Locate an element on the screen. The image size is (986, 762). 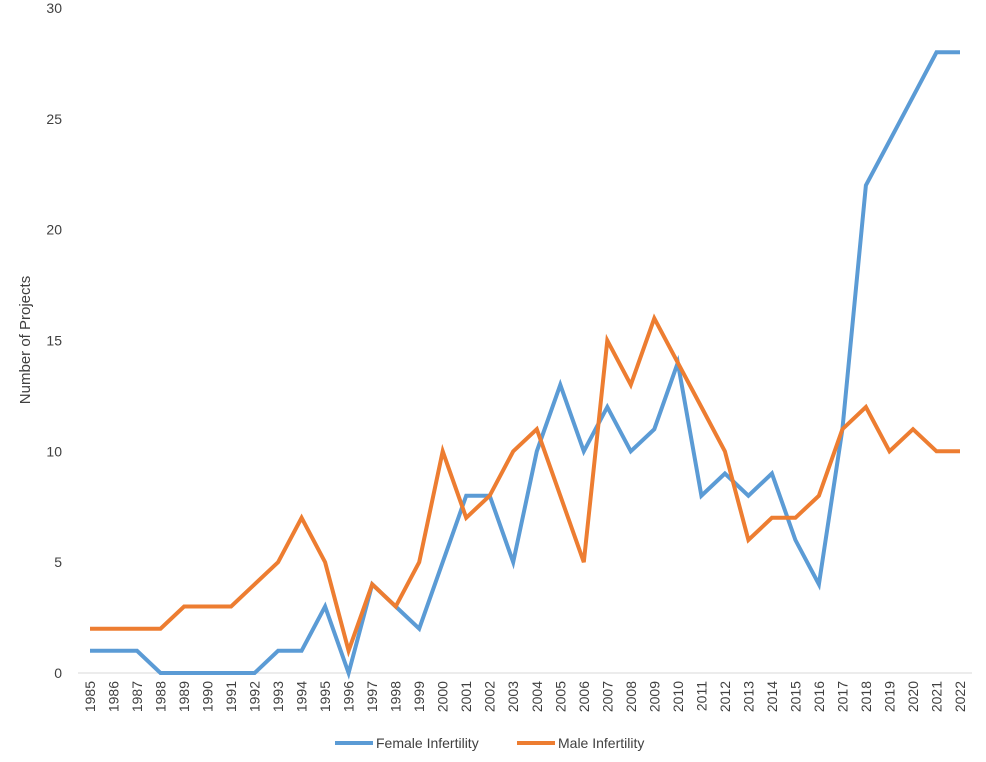
x-tick-label: 1999 is located at coordinates (419, 696).